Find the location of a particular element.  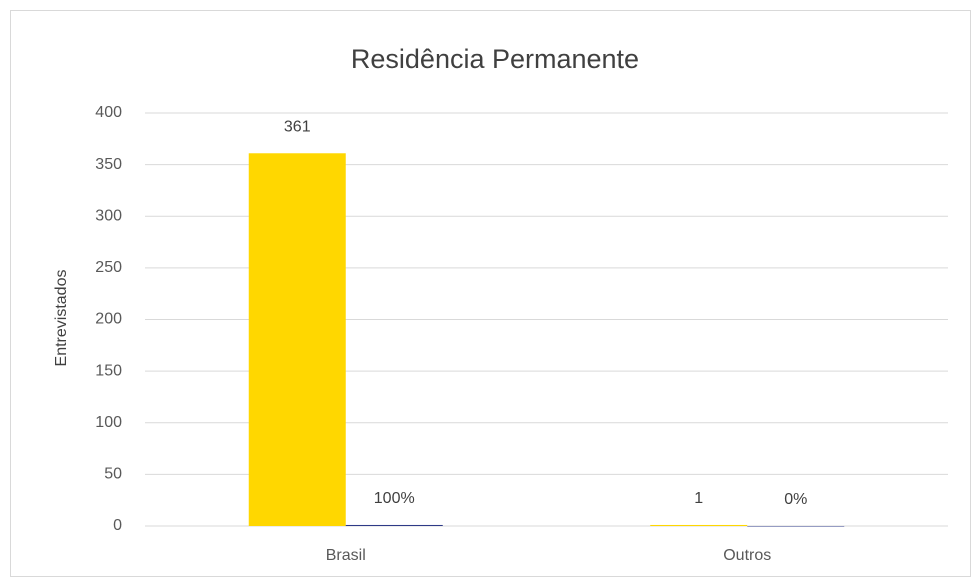

x-tick-label: Brasil is located at coordinates (346, 555).